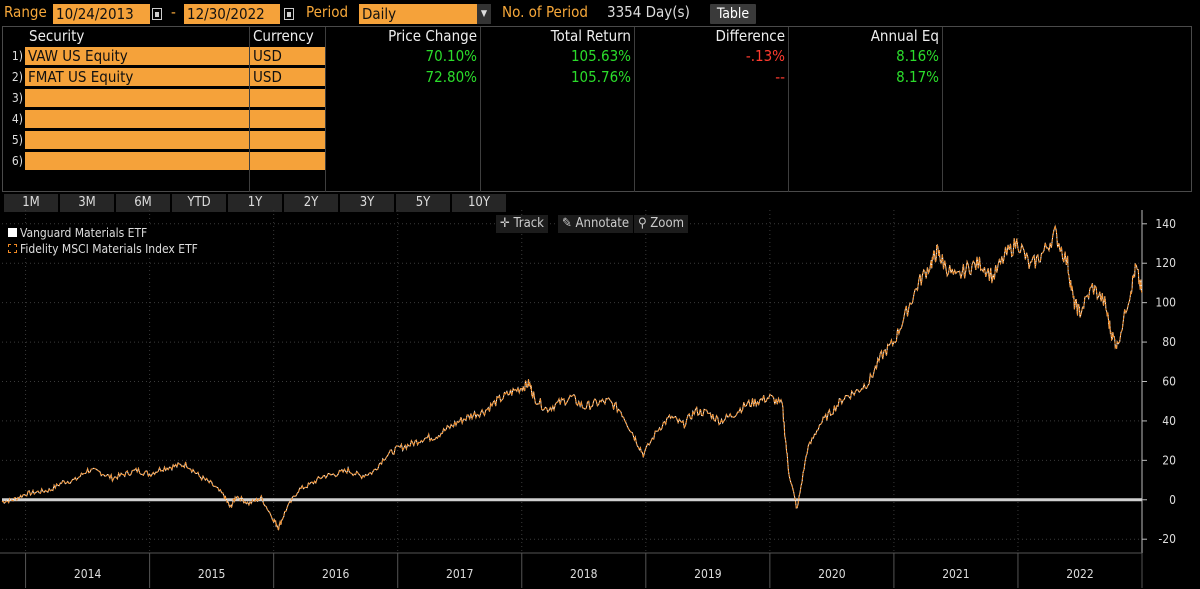 Image resolution: width=1200 pixels, height=589 pixels. I want to click on col-header-annual-eq: Annual Eq, so click(904, 36).